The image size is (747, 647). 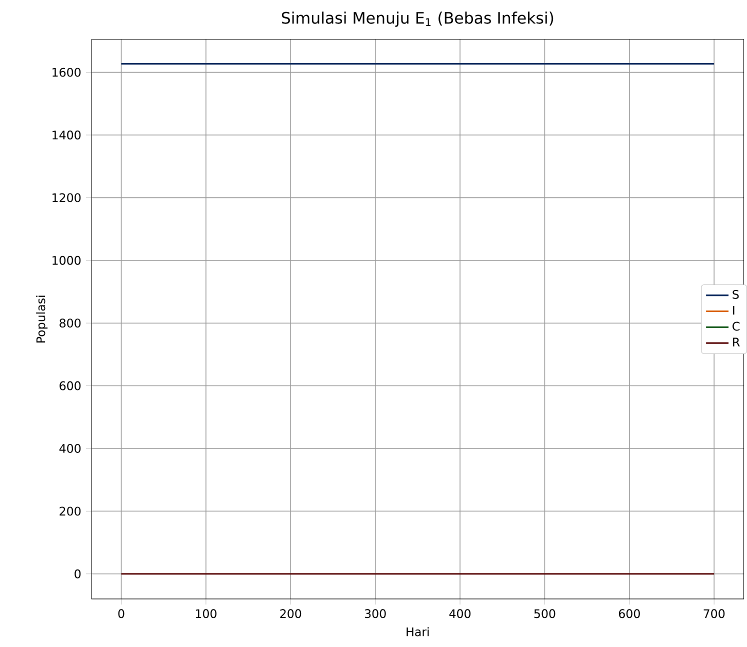 What do you see at coordinates (70, 511) in the screenshot?
I see `y-tick-label: 200` at bounding box center [70, 511].